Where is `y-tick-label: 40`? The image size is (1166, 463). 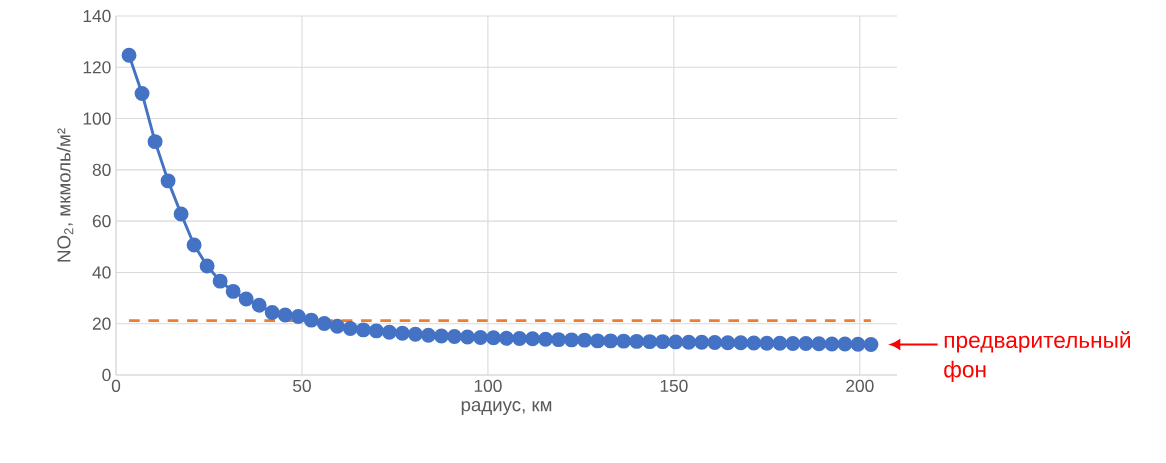 y-tick-label: 40 is located at coordinates (101, 272).